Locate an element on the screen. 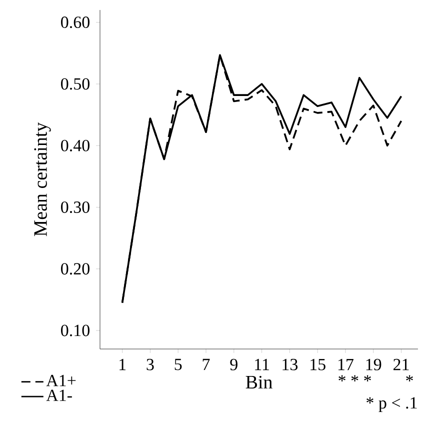 Image resolution: width=423 pixels, height=424 pixels. text: * p < .1 is located at coordinates (391, 404).